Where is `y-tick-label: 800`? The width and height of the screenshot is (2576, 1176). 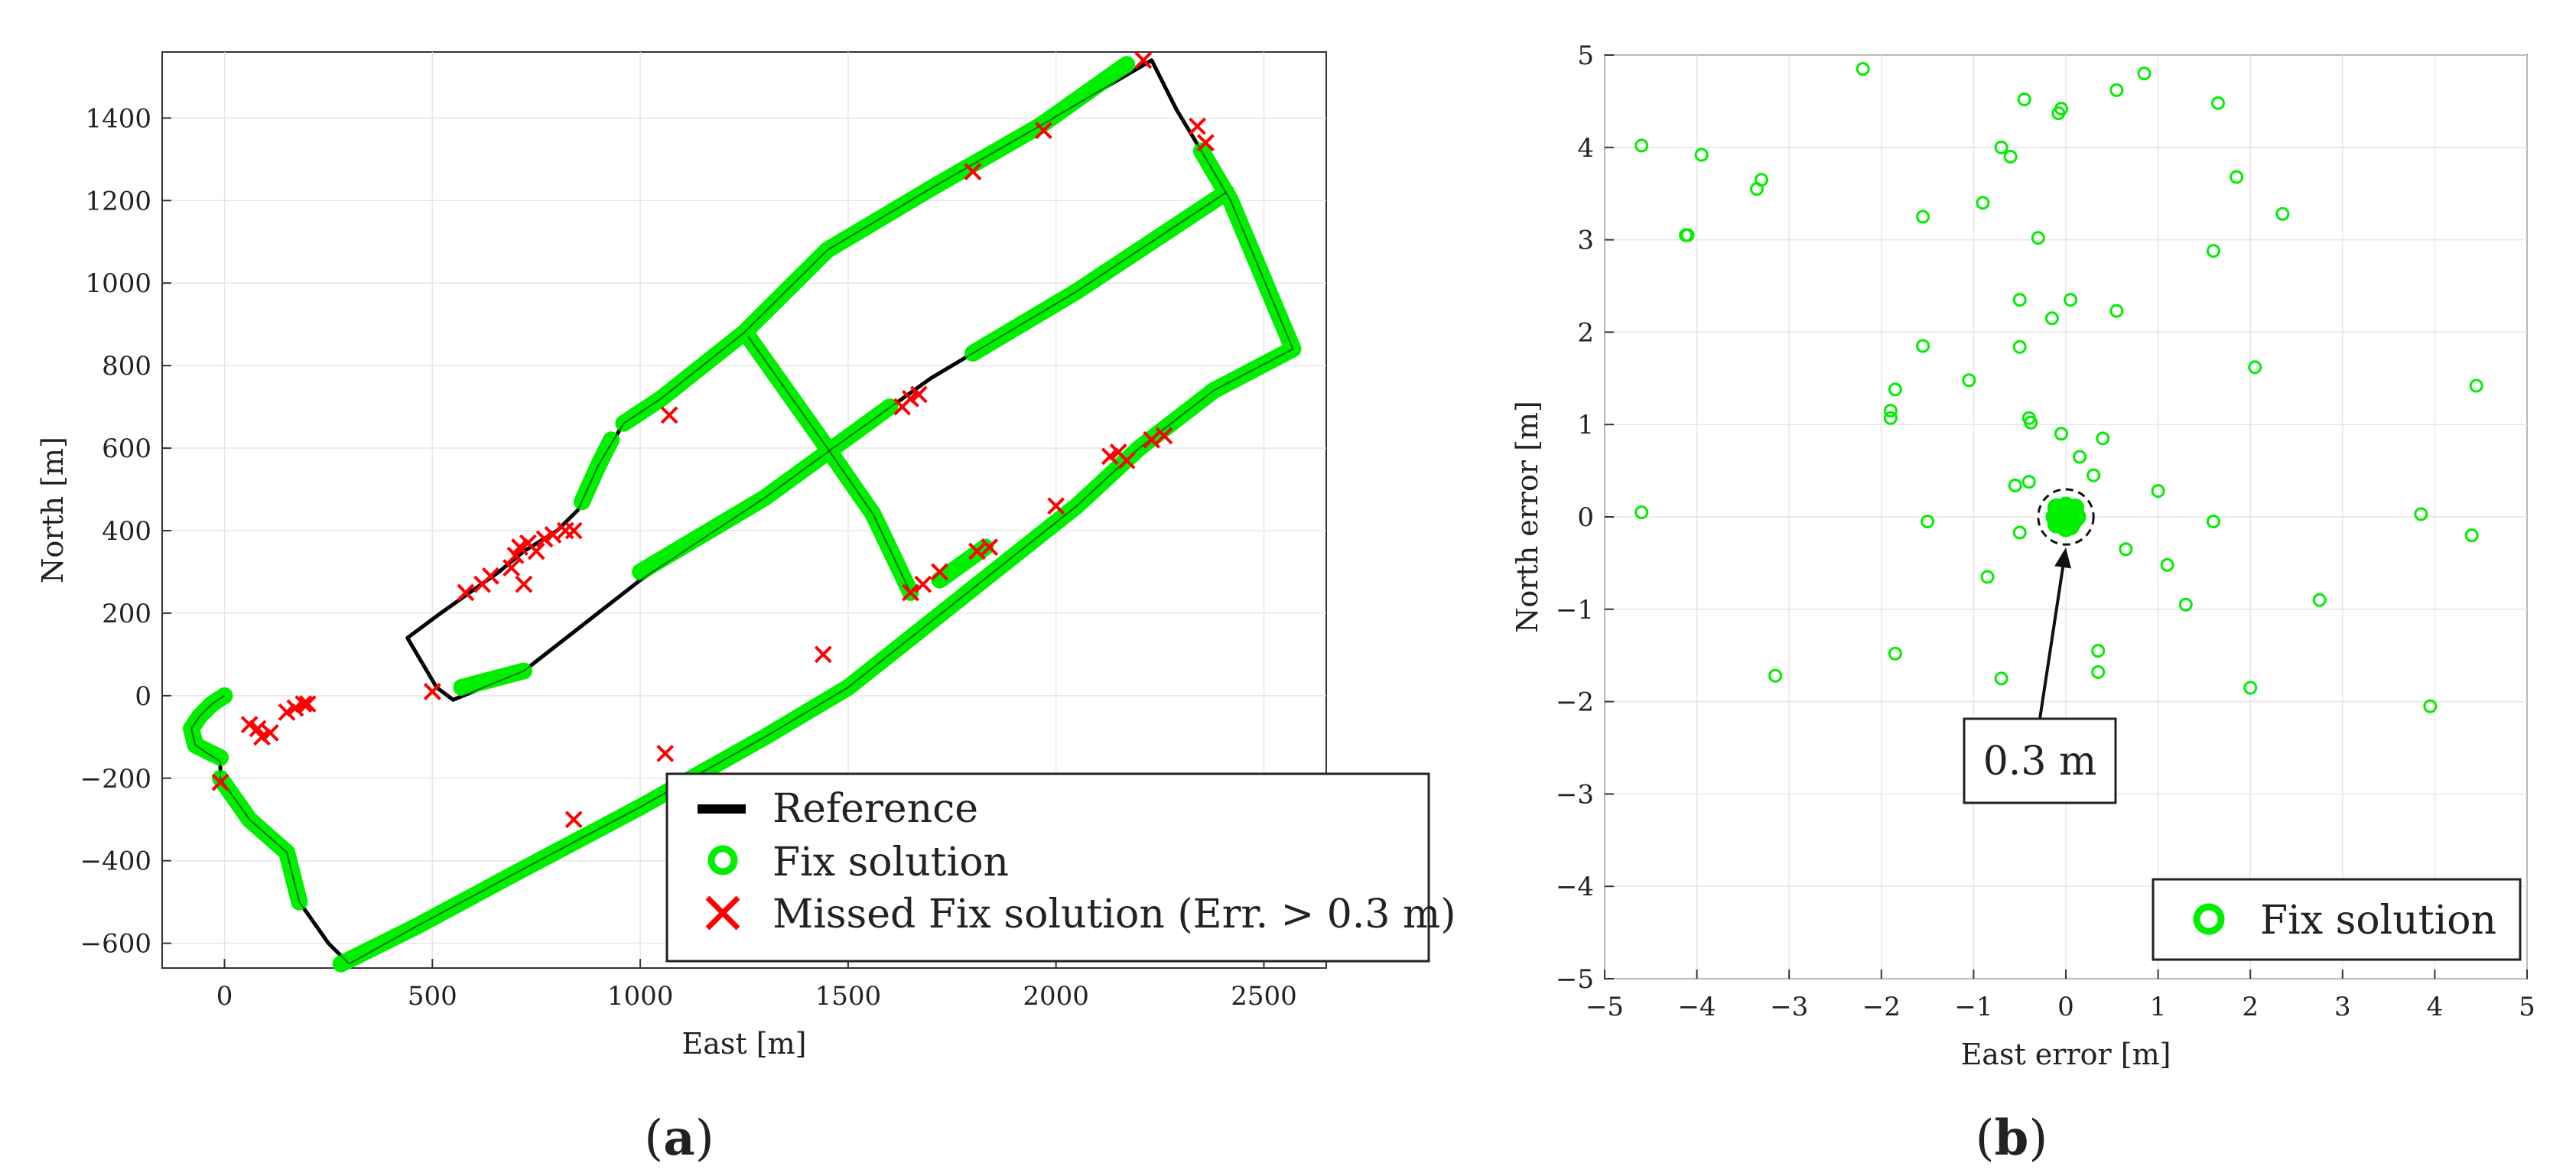
y-tick-label: 800 is located at coordinates (126, 366).